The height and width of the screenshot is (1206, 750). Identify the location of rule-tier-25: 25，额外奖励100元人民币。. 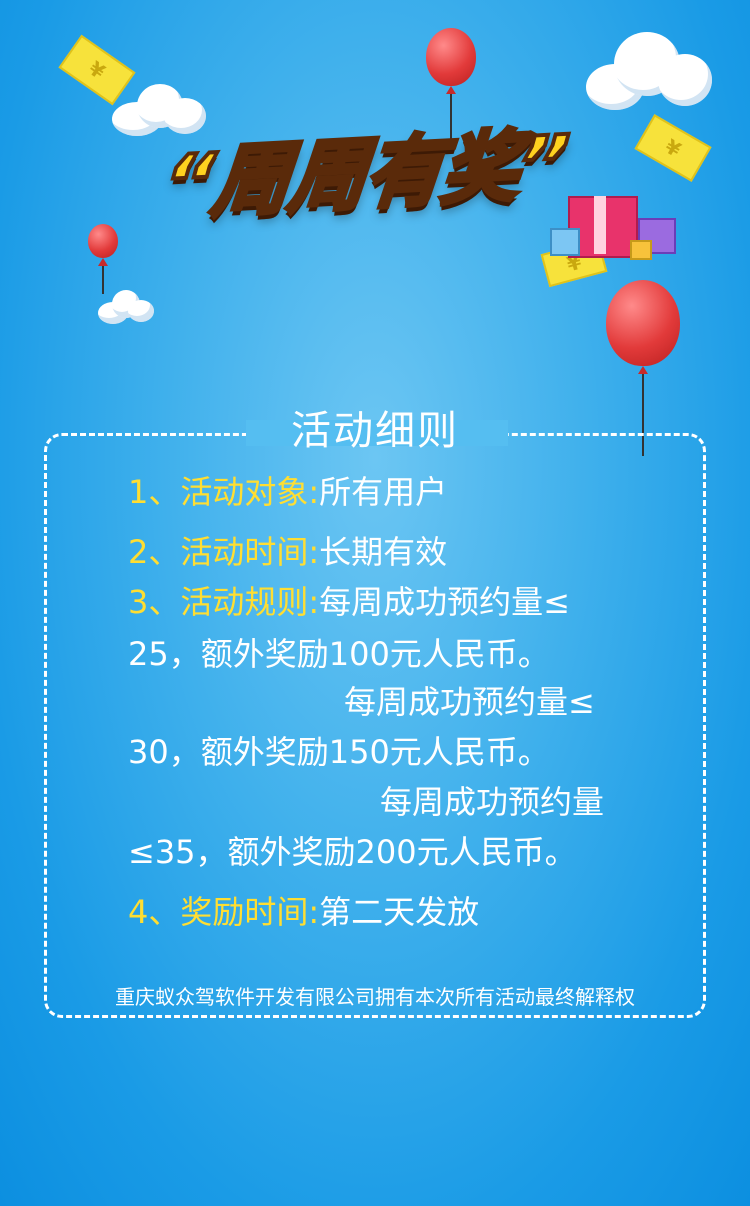
(339, 654).